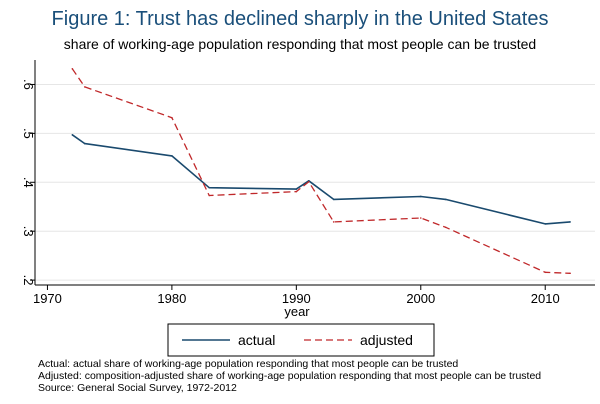 This screenshot has height=404, width=600. Describe the element at coordinates (545, 298) in the screenshot. I see `x-tick-label: 2010` at that location.